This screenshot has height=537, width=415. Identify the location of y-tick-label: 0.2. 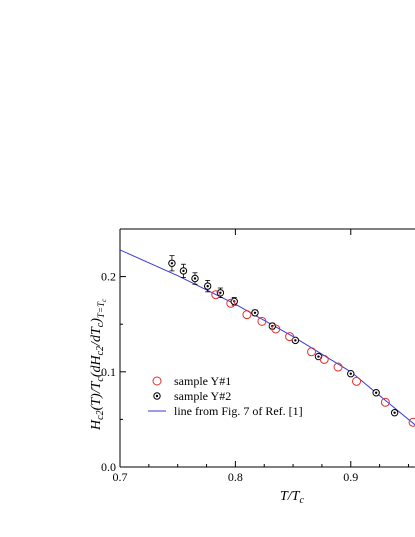
(108, 277).